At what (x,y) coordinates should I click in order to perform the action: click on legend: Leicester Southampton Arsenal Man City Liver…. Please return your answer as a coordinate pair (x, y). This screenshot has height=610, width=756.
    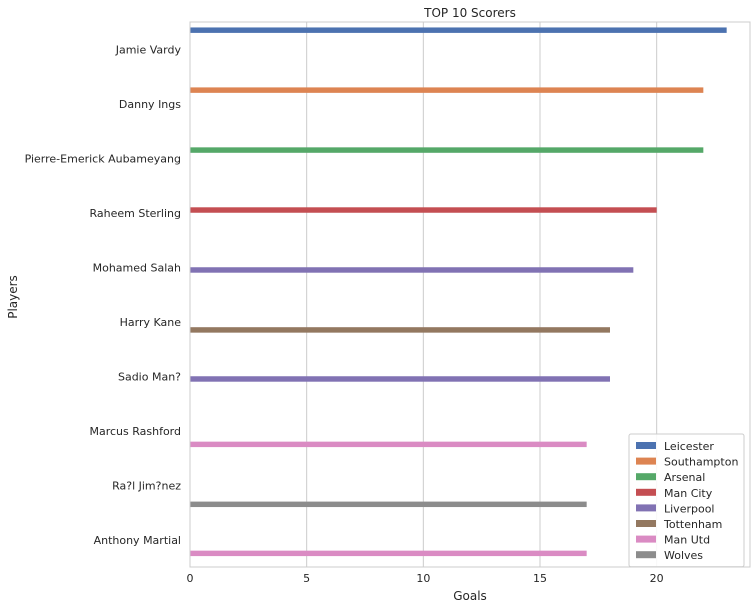
    Looking at the image, I should click on (686, 500).